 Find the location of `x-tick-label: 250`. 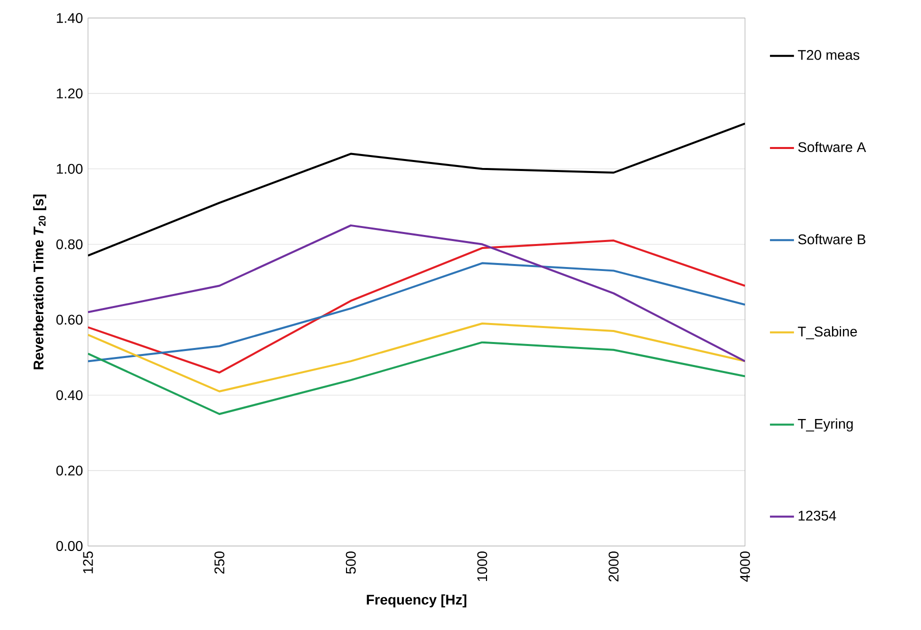

x-tick-label: 250 is located at coordinates (219, 562).